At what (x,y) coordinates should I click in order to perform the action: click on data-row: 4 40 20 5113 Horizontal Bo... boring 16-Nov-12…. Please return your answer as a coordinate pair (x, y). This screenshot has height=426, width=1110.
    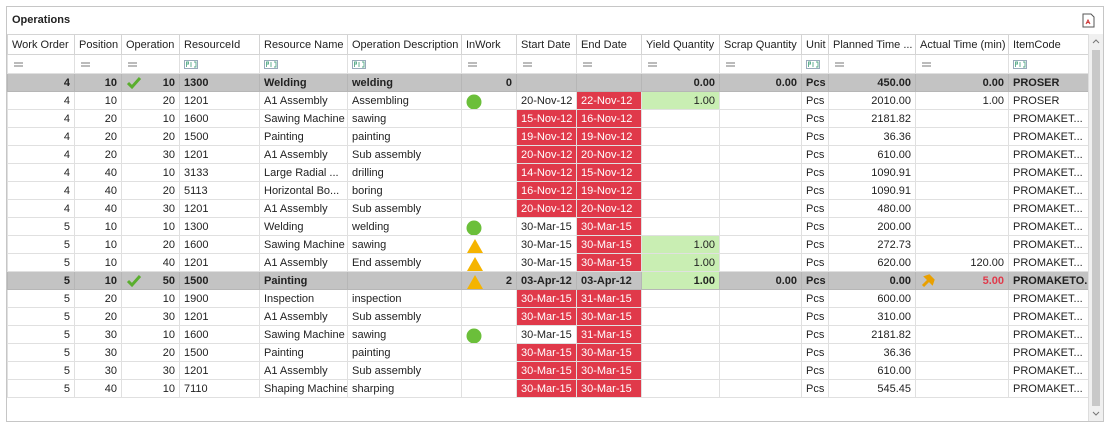
    Looking at the image, I should click on (548, 190).